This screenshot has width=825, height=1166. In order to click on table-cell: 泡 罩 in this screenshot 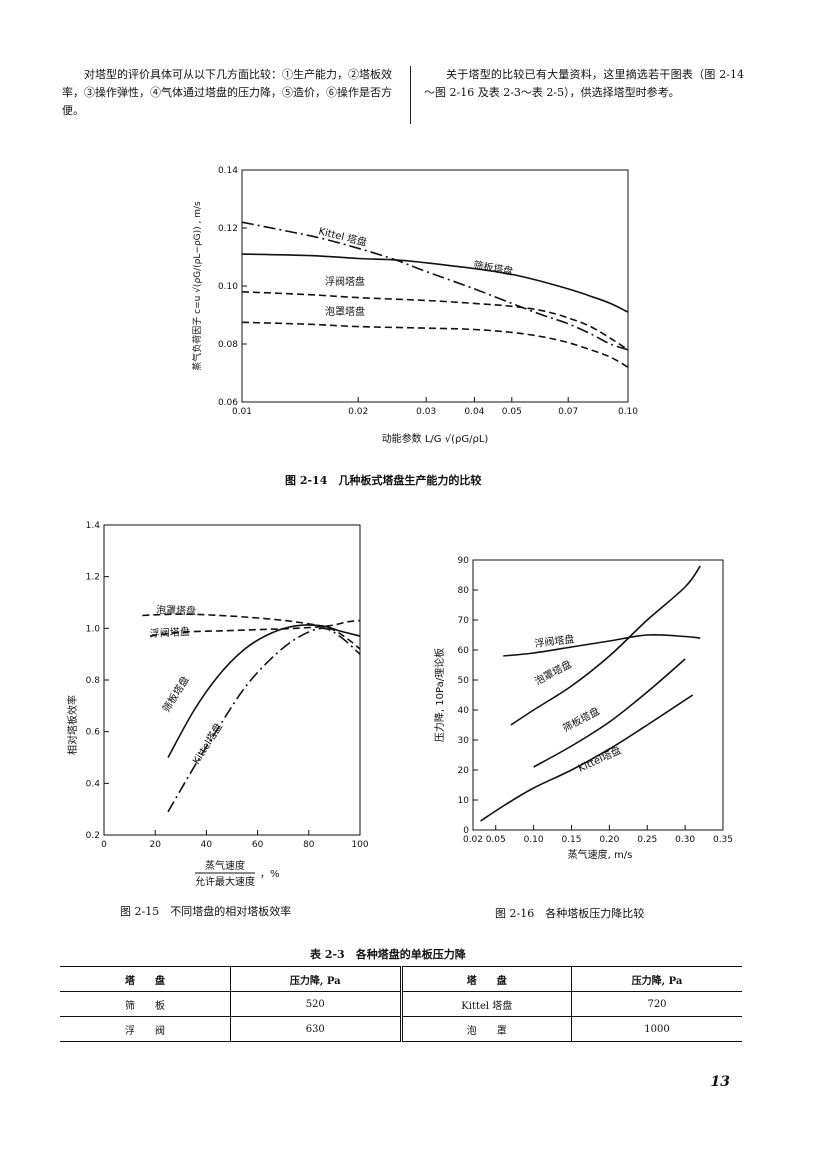, I will do `click(485, 1029)`.